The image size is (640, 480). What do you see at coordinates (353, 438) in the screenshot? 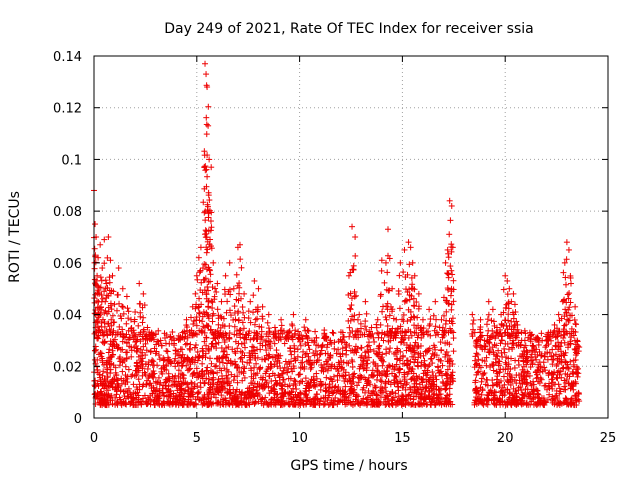
I see `x-tick-labels: 0 5 10 15 20 25` at bounding box center [353, 438].